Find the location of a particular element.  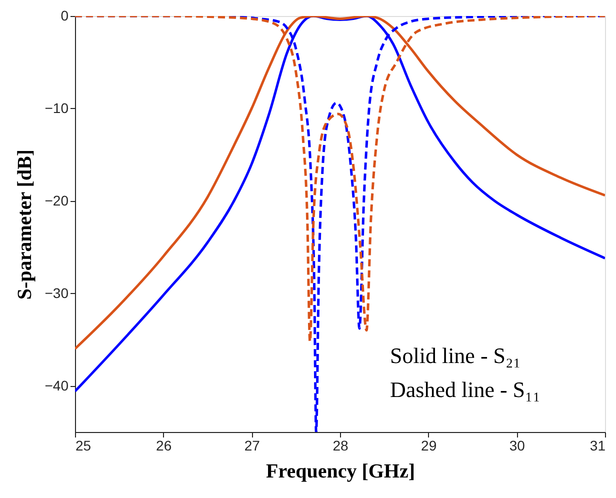

y-tick-label: −20 is located at coordinates (56, 200).